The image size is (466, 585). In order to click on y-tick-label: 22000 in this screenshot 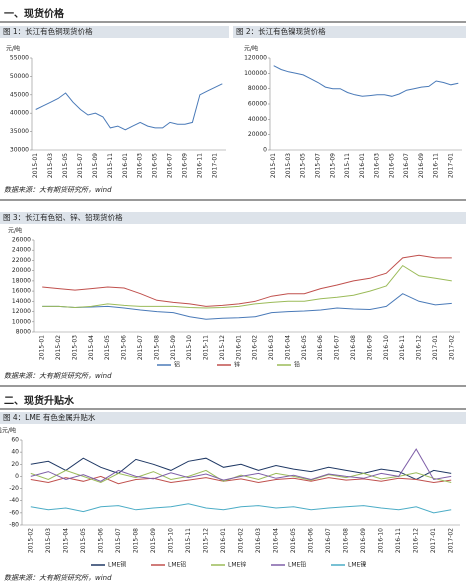, I will do `click(21, 260)`.